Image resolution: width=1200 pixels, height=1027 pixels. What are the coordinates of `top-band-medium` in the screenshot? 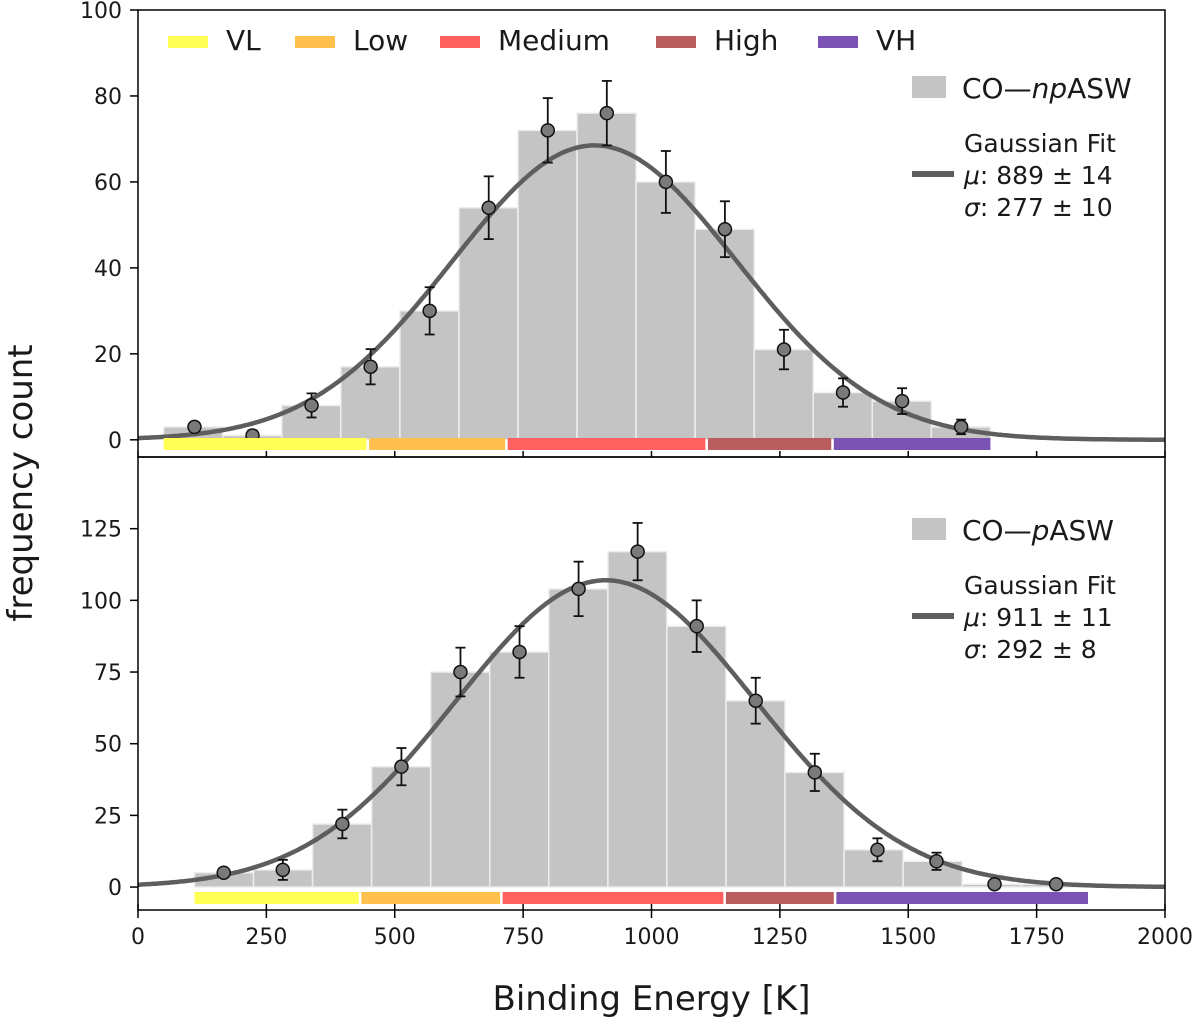 It's located at (606, 444).